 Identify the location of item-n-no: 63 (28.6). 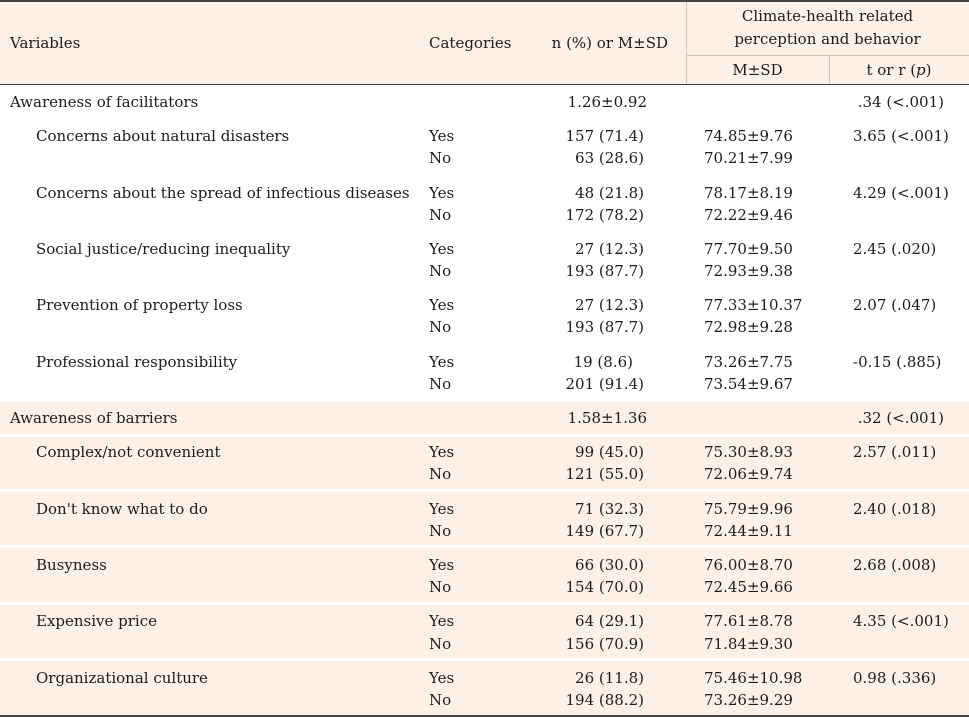
(609, 158).